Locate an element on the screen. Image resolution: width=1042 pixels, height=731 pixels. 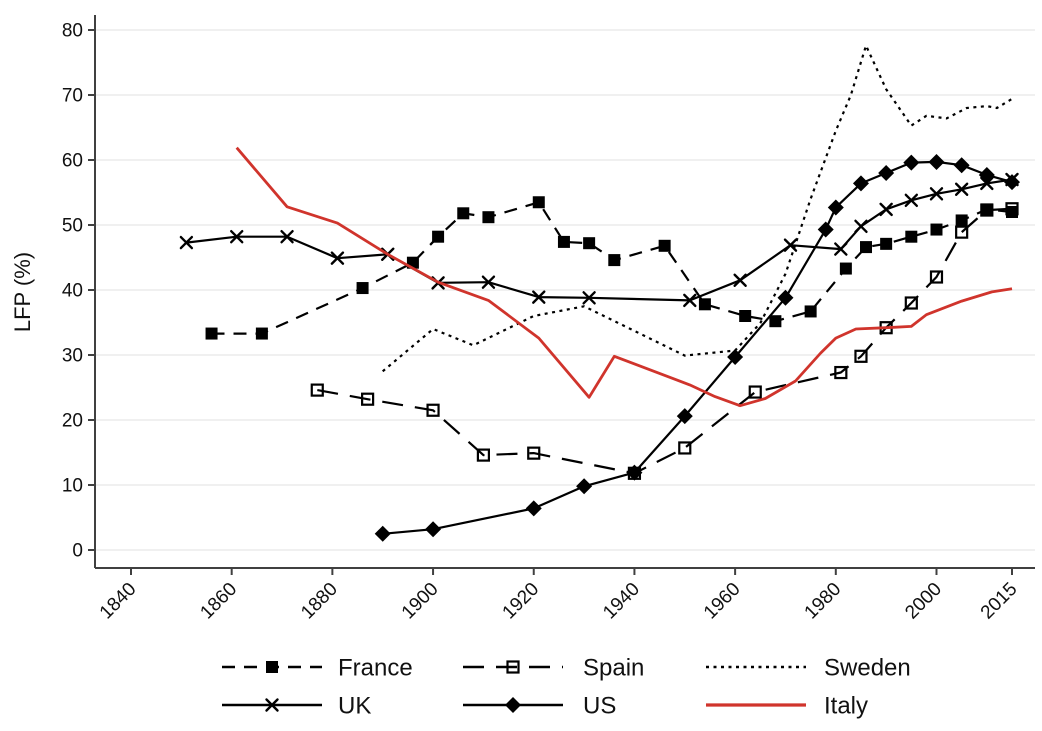
x-tick-label: 1920 is located at coordinates (521, 601).